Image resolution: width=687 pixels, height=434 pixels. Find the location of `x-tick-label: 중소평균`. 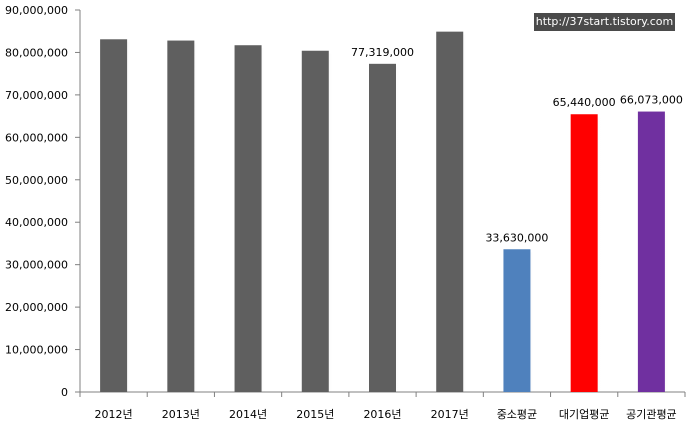

x-tick-label: 중소평균 is located at coordinates (517, 414).